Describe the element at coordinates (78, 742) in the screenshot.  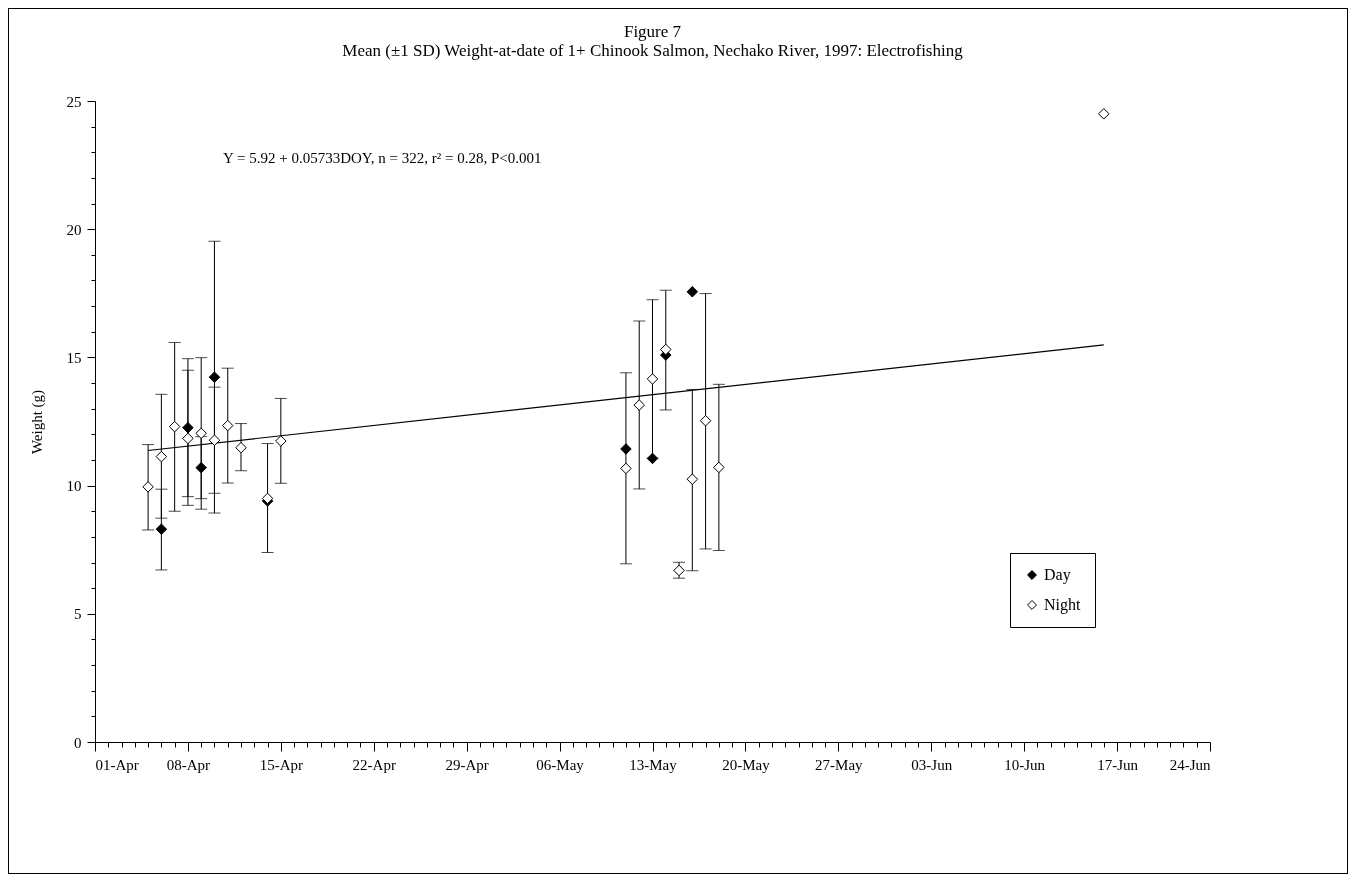
I see `y-tick-label: 0` at that location.